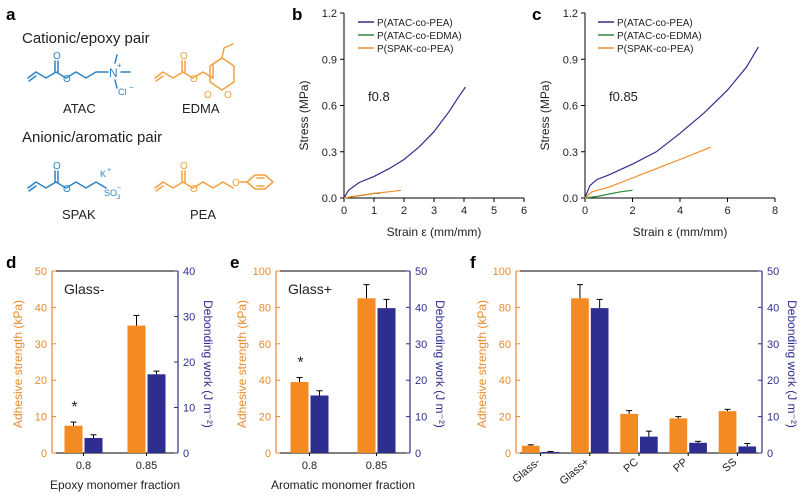 The image size is (800, 497). What do you see at coordinates (505, 345) in the screenshot?
I see `left-tick-label: 60` at bounding box center [505, 345].